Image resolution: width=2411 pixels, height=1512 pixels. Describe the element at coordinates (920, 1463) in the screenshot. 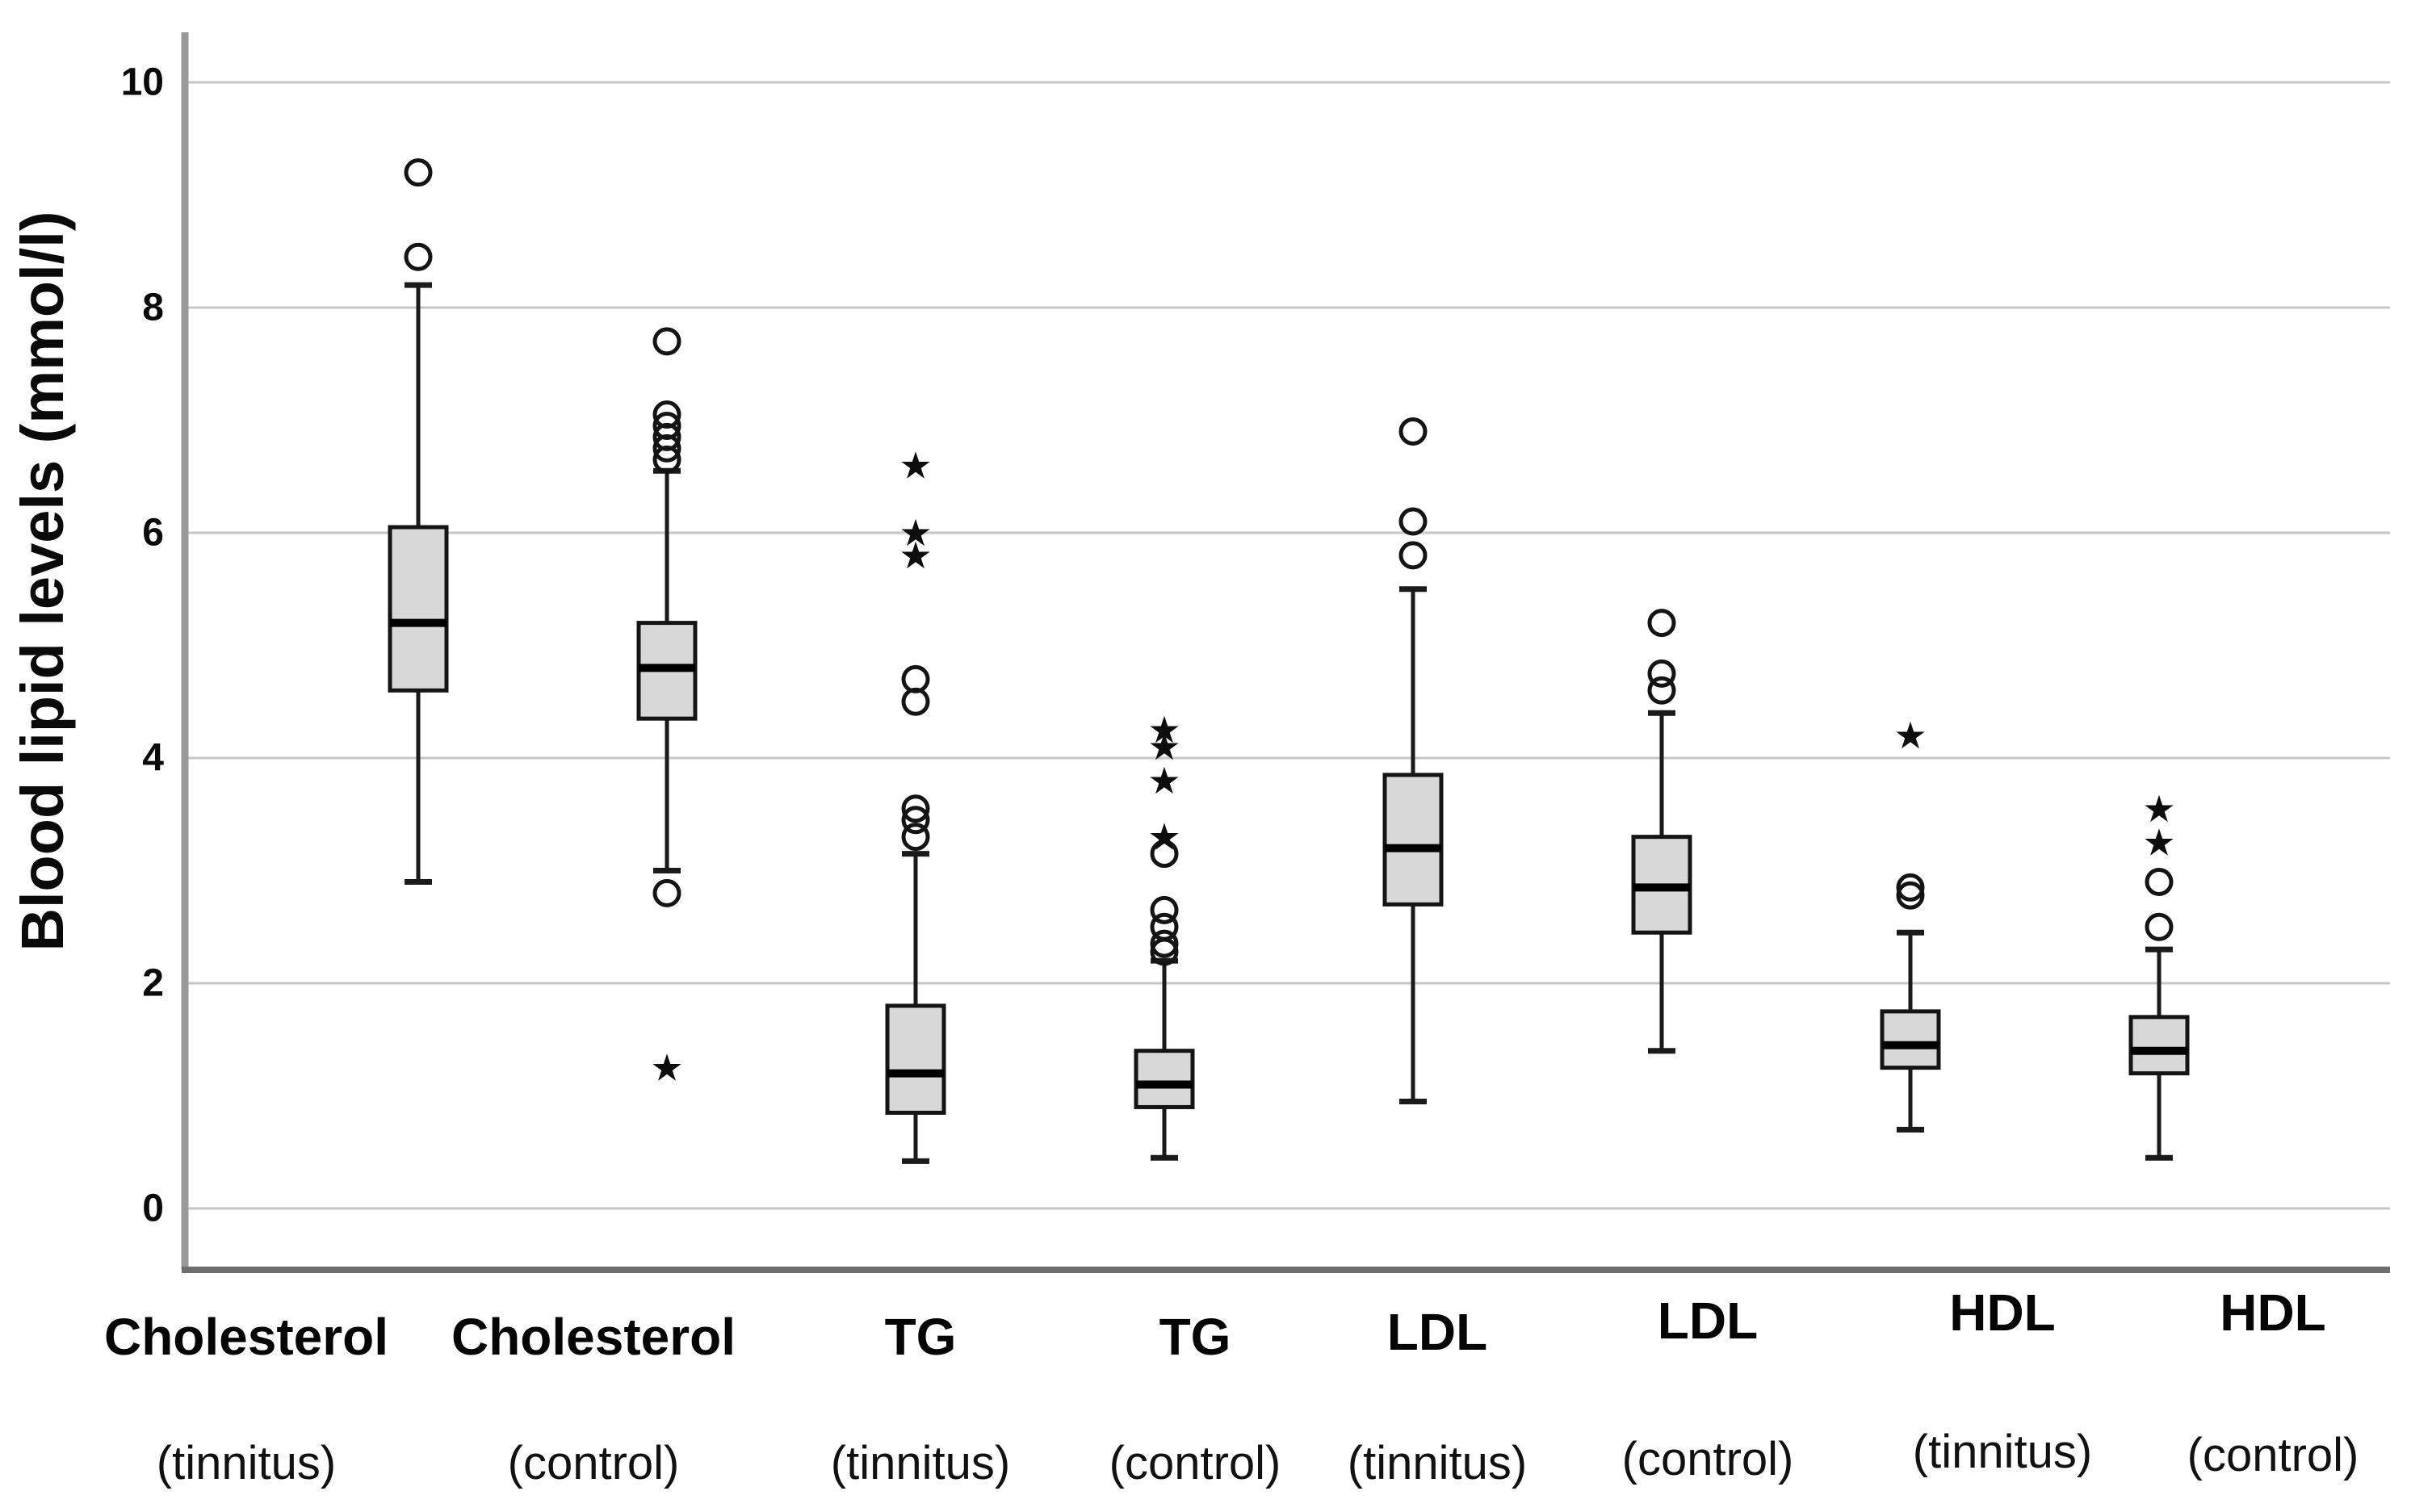

I see `category-condition-tg-tinnitus: (tinnitus)` at that location.